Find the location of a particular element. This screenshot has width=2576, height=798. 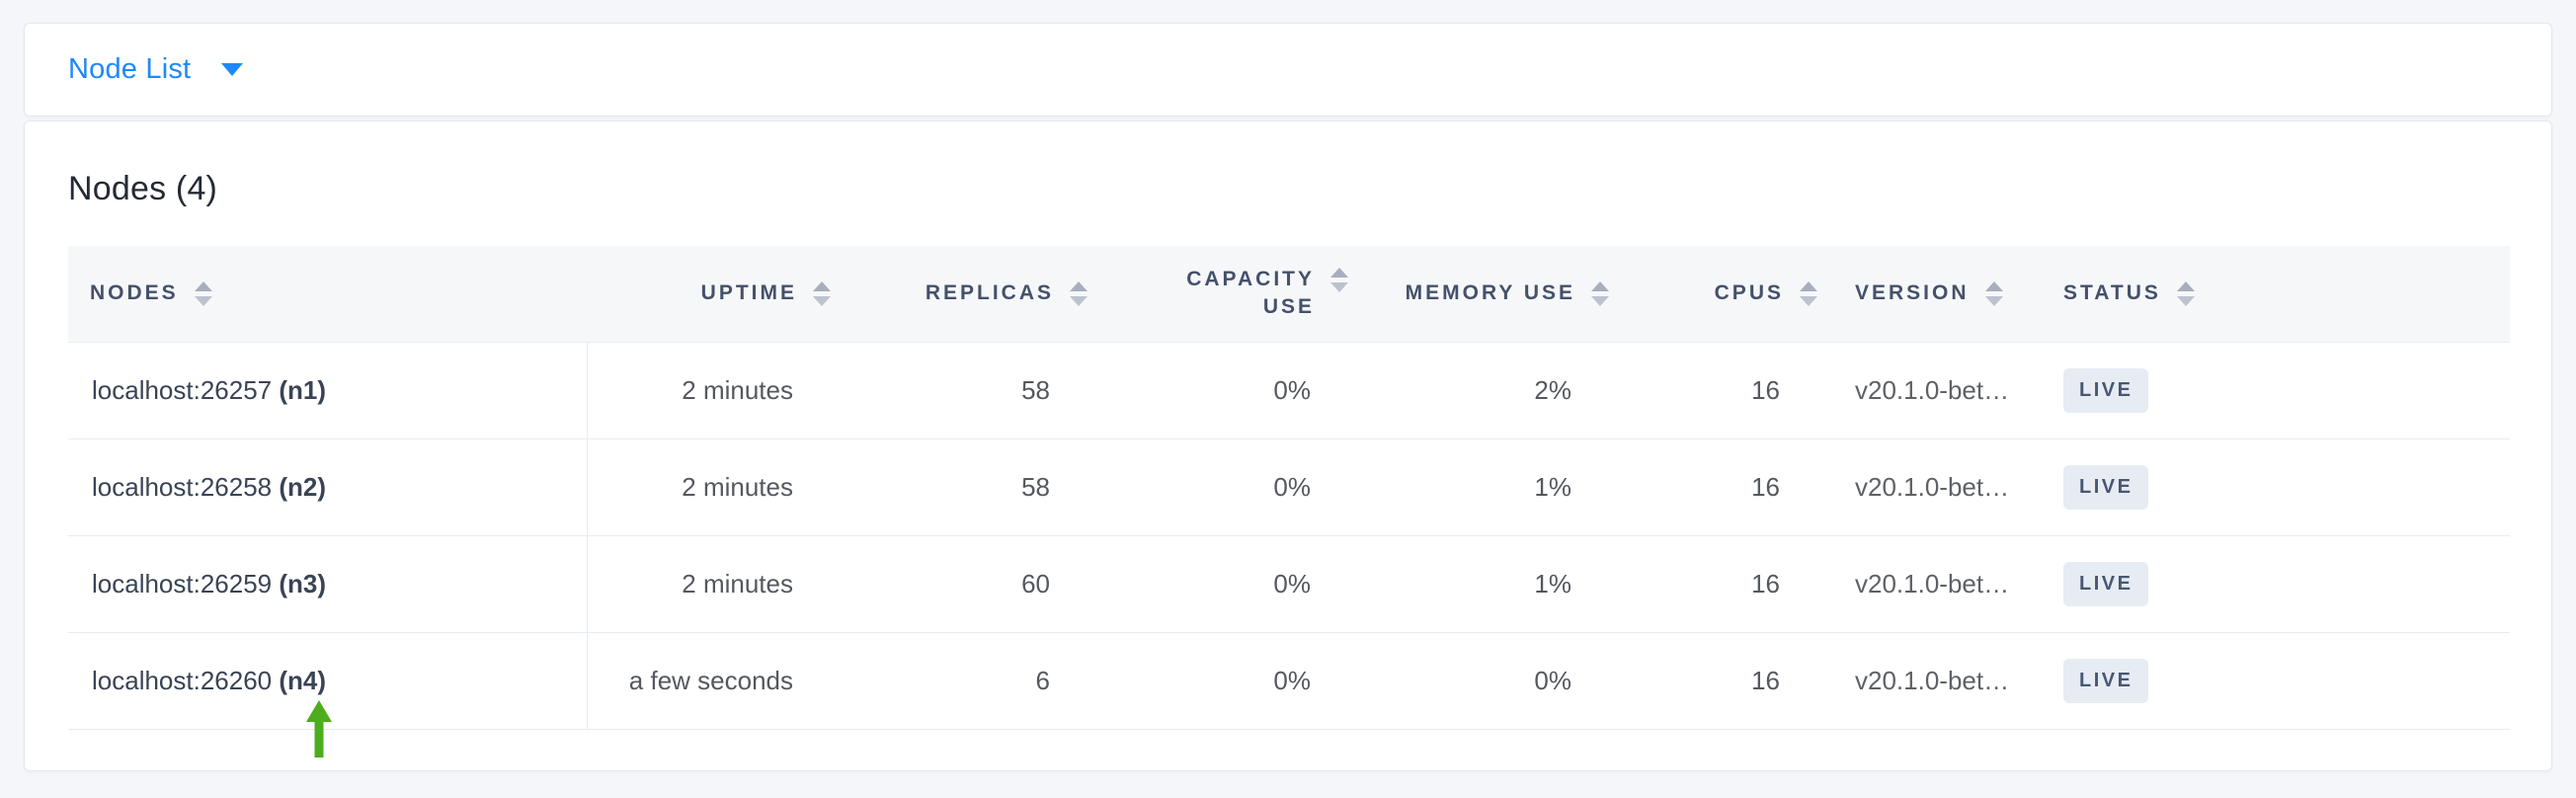

page-title: Nodes (4) is located at coordinates (143, 188).